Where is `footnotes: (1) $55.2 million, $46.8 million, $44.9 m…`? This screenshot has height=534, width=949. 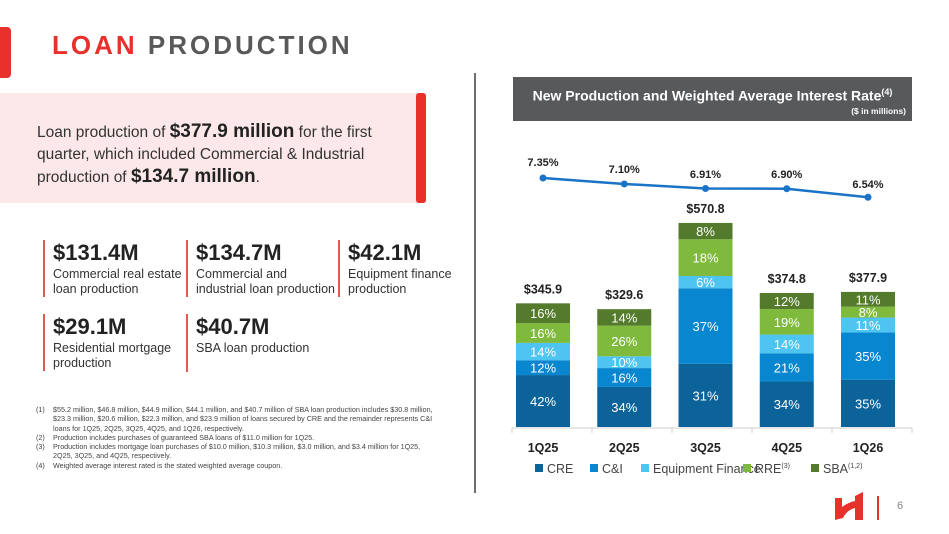
footnotes: (1) $55.2 million, $46.8 million, $44.9 m… is located at coordinates (236, 437).